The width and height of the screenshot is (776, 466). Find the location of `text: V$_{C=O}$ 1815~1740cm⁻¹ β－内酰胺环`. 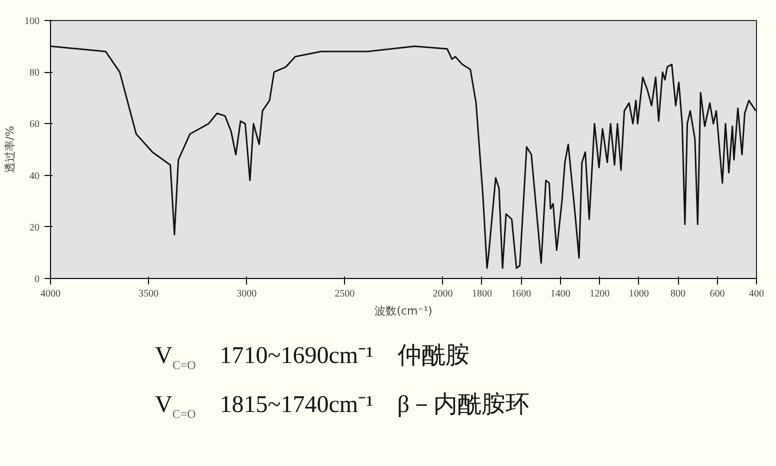

text: V$_{C=O}$ 1815~1740cm⁻¹ β－内酰胺环 is located at coordinates (342, 406).